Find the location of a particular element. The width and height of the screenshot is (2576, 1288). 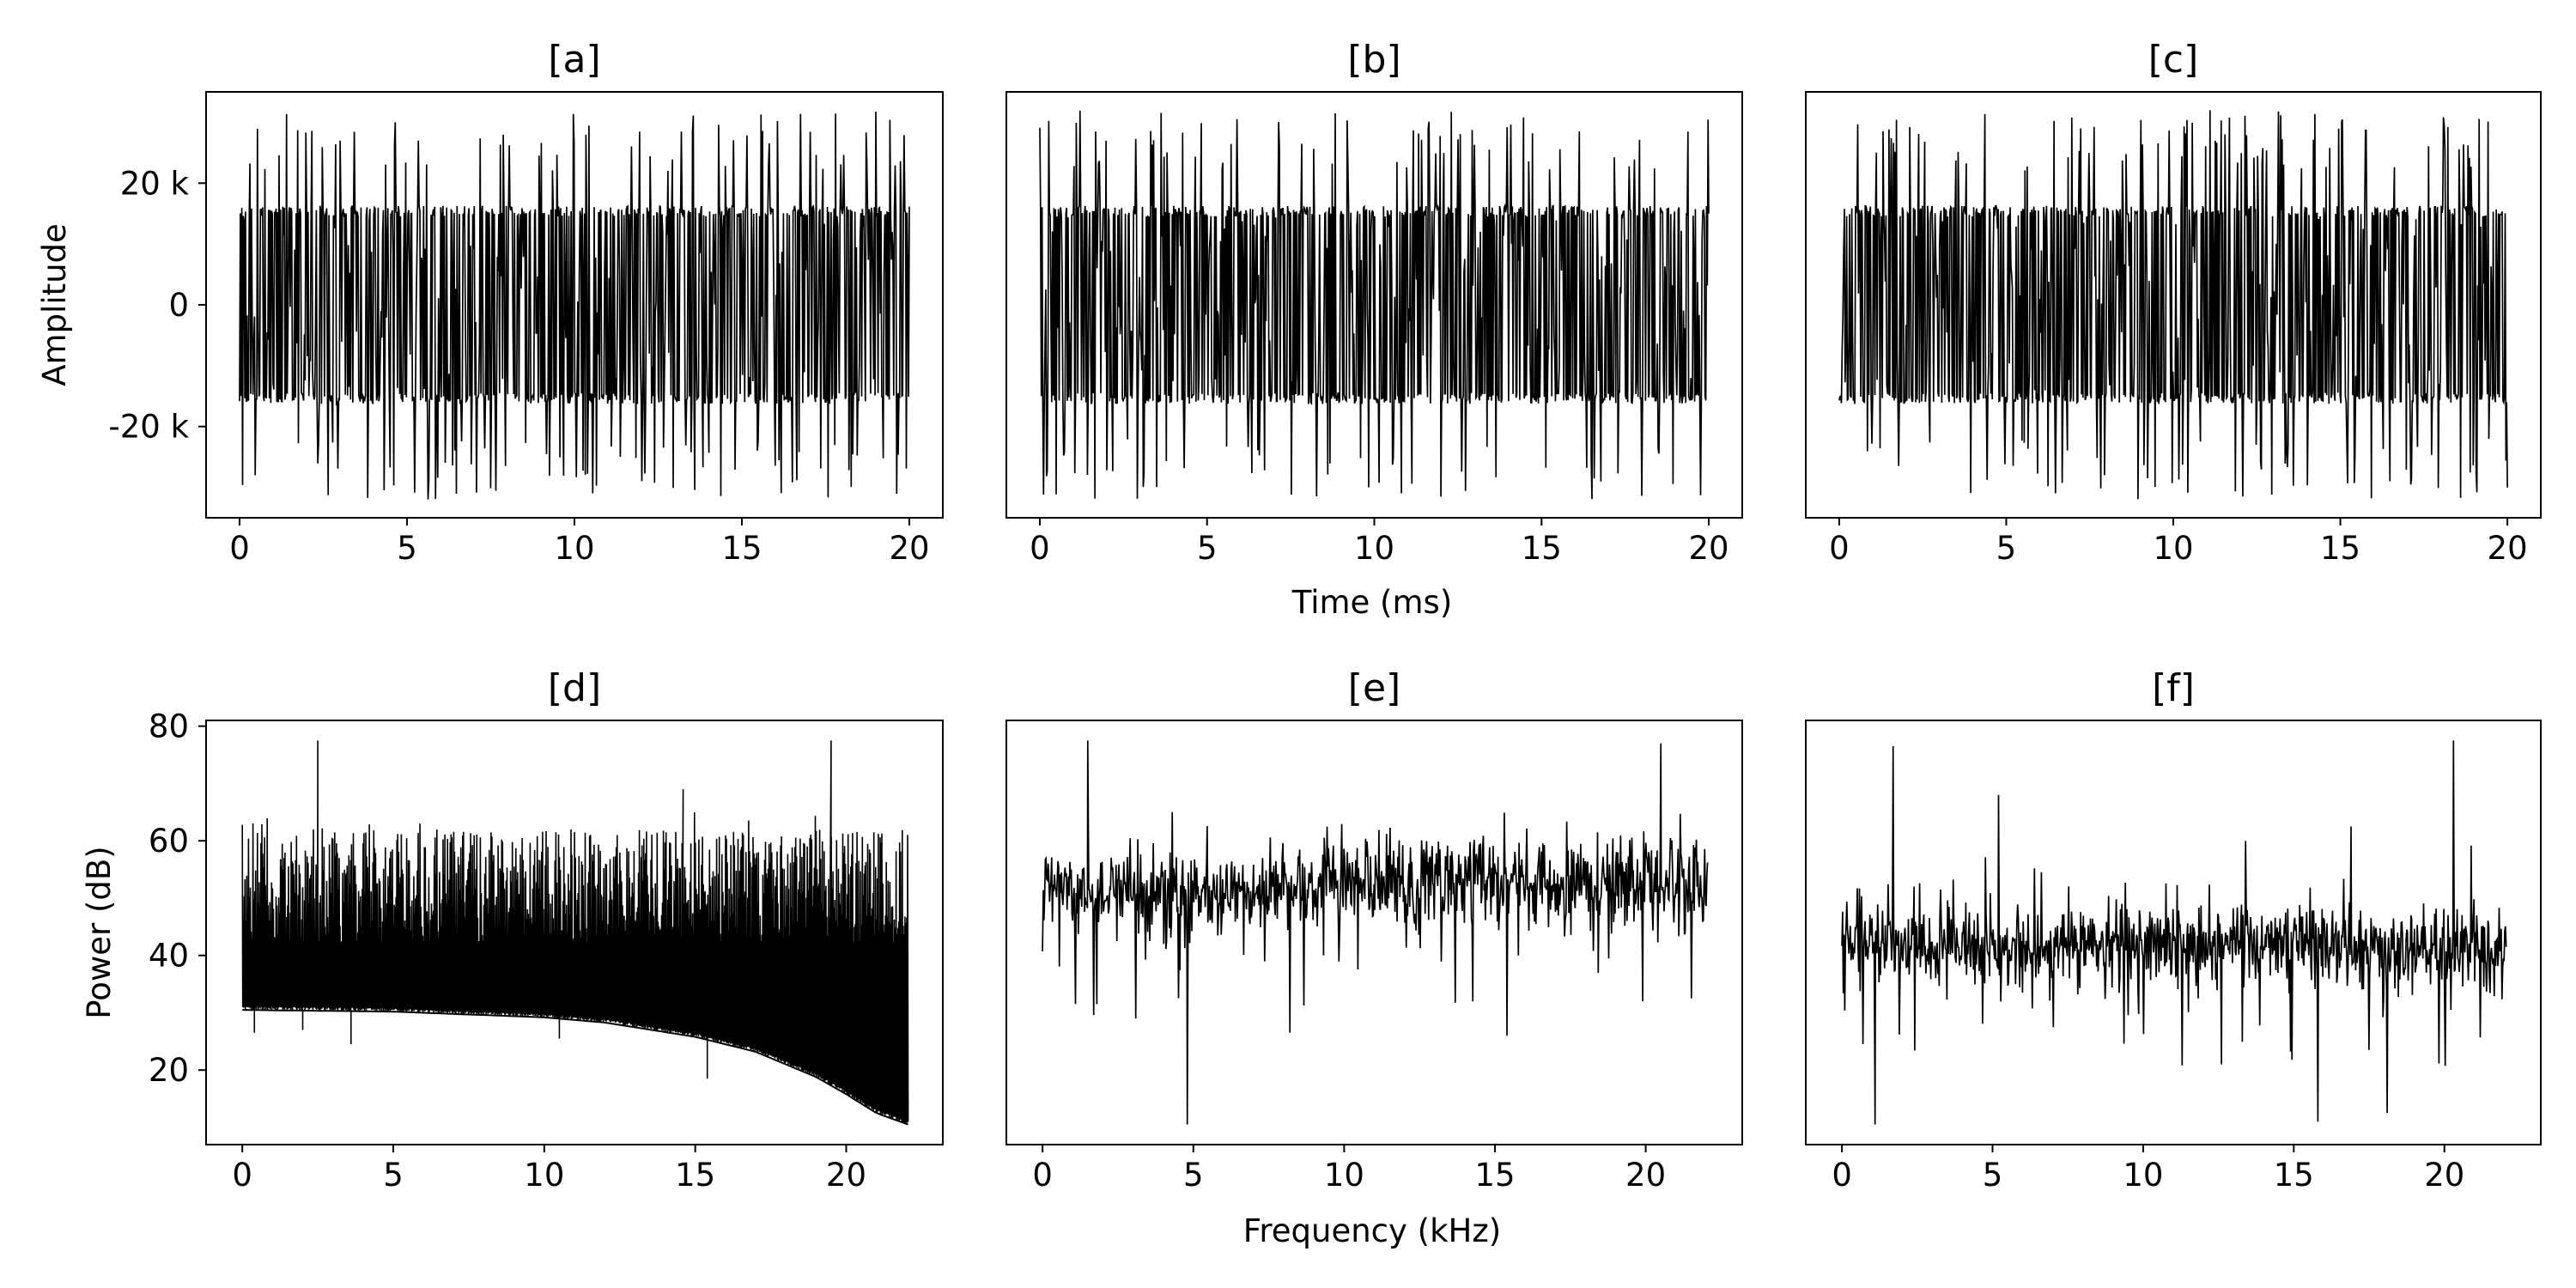

panel-f-axes-frame is located at coordinates (2173, 932).